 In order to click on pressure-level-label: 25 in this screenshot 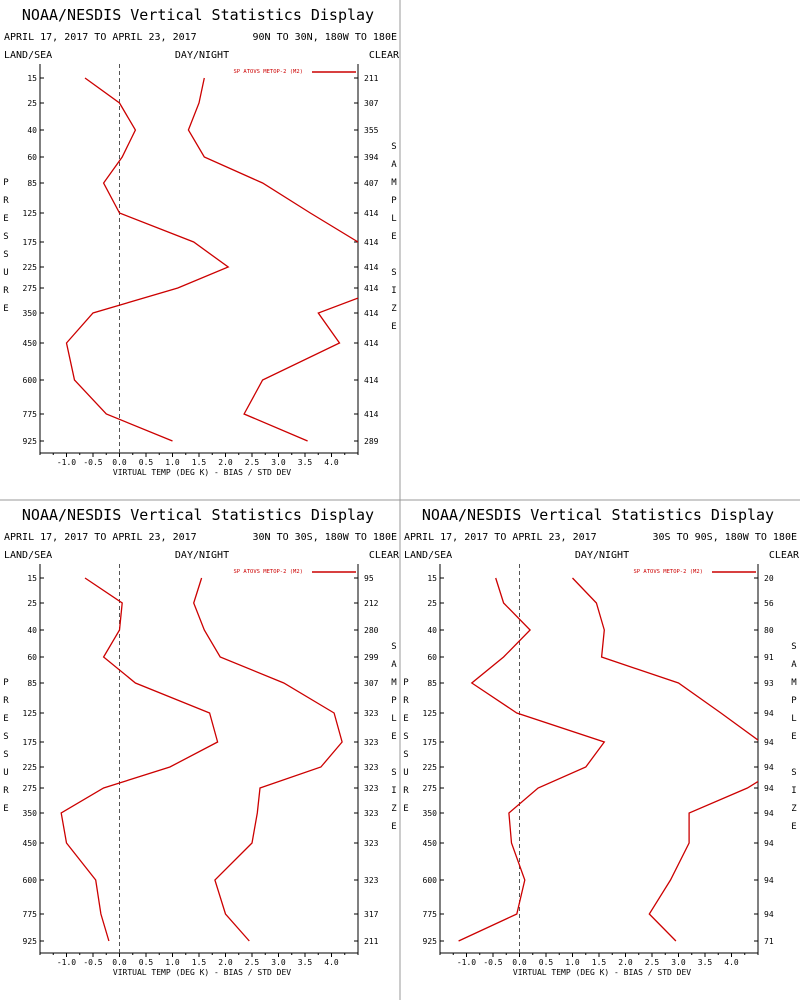, I will do `click(32, 103)`.